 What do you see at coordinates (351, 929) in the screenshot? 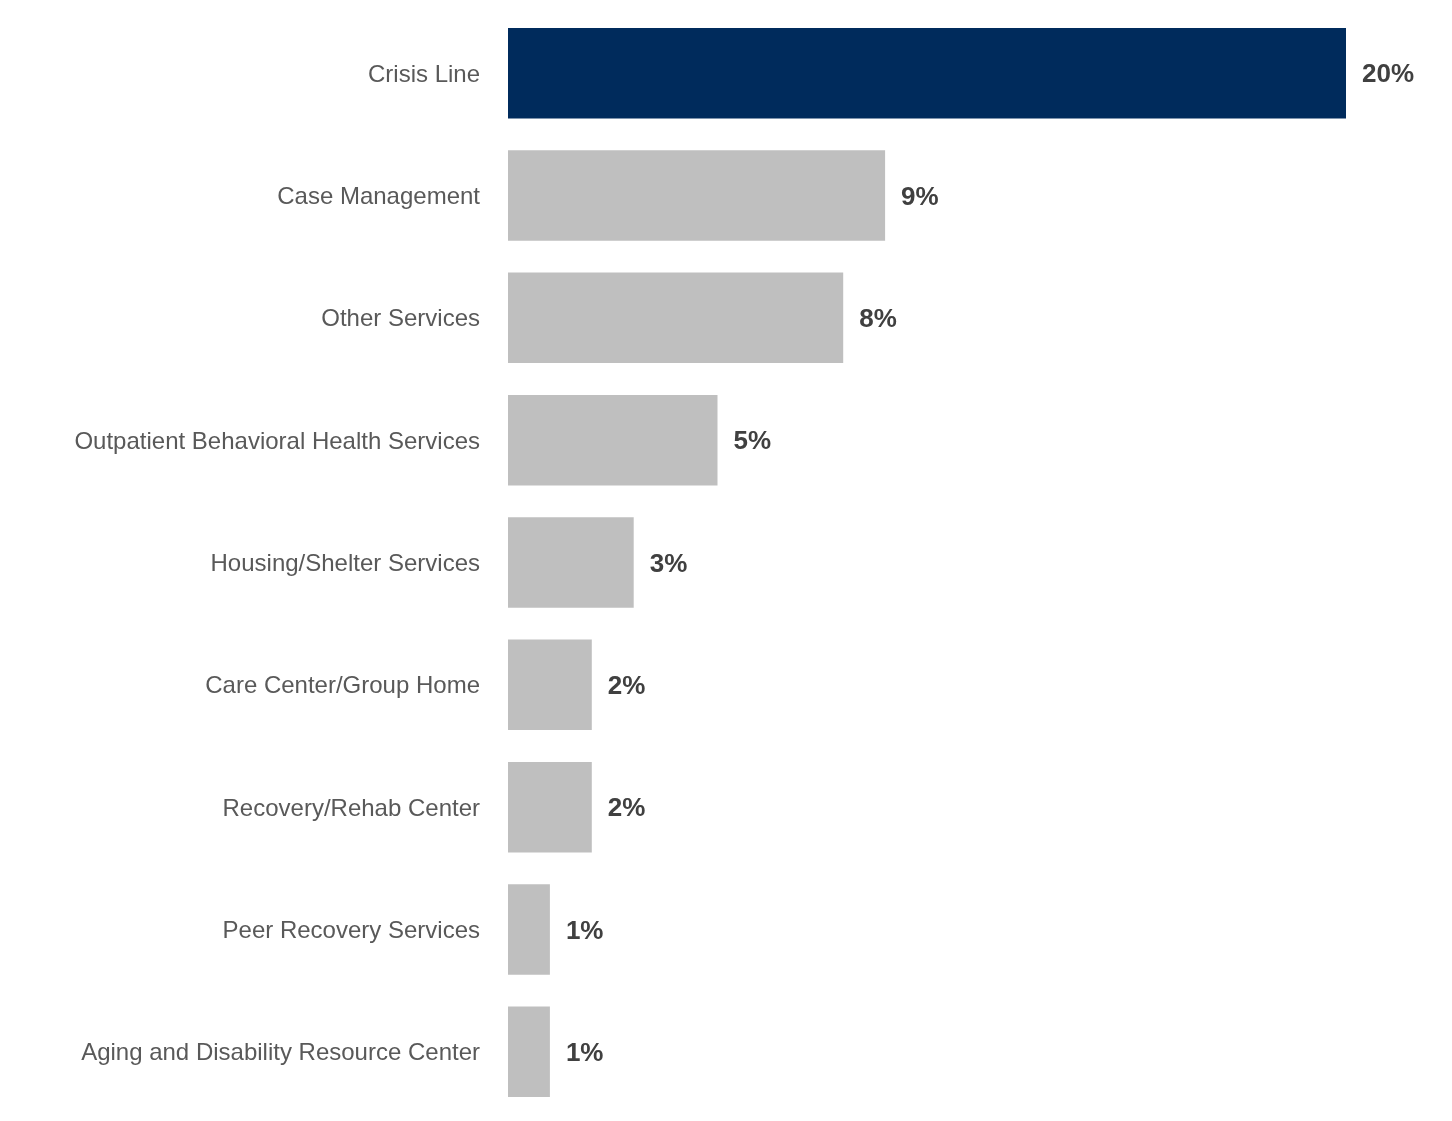
I see `y-tick-label: Peer Recovery Services` at bounding box center [351, 929].